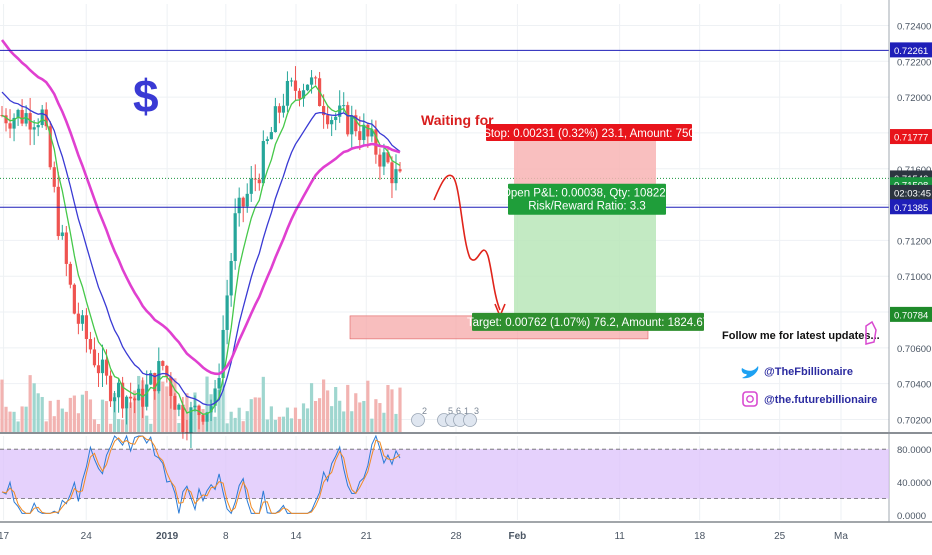 The image size is (932, 555). What do you see at coordinates (367, 536) in the screenshot?
I see `time-tick-label: 21` at bounding box center [367, 536].